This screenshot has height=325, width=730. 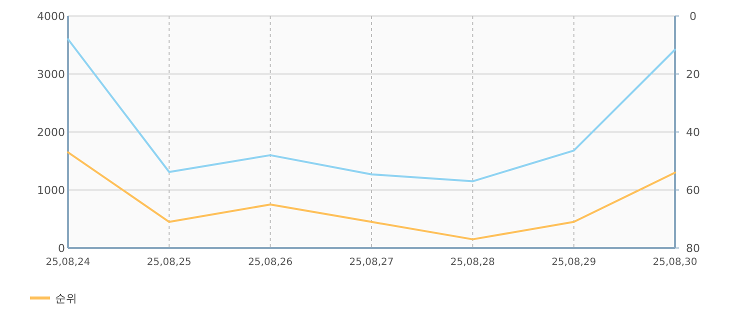 What do you see at coordinates (51, 74) in the screenshot?
I see `y-tick-label: 3000` at bounding box center [51, 74].